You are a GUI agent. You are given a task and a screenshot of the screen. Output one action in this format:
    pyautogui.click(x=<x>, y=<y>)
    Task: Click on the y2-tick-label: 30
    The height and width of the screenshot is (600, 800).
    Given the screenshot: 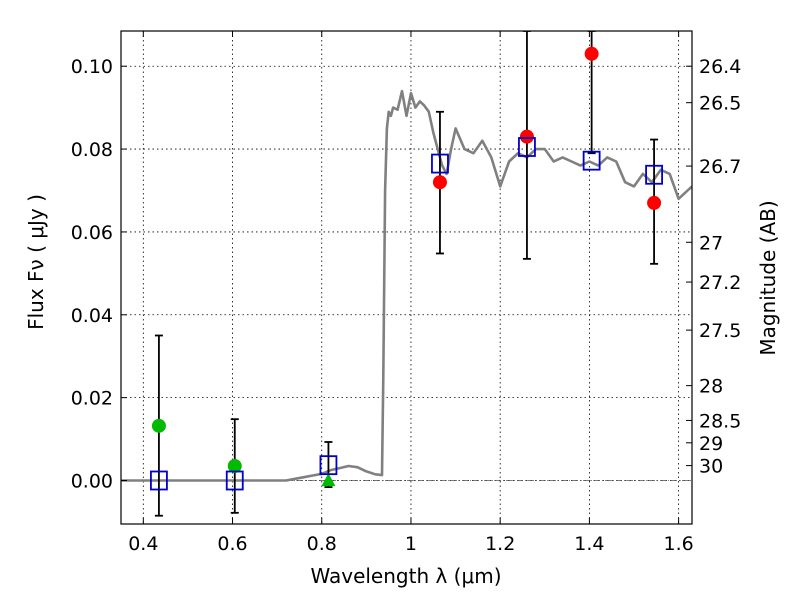 What is the action you would take?
    pyautogui.click(x=711, y=467)
    